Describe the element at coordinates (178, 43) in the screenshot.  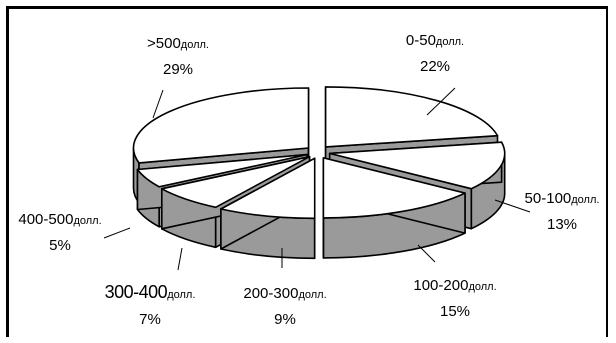
I see `slice-label-over-500: >500долл.` at that location.